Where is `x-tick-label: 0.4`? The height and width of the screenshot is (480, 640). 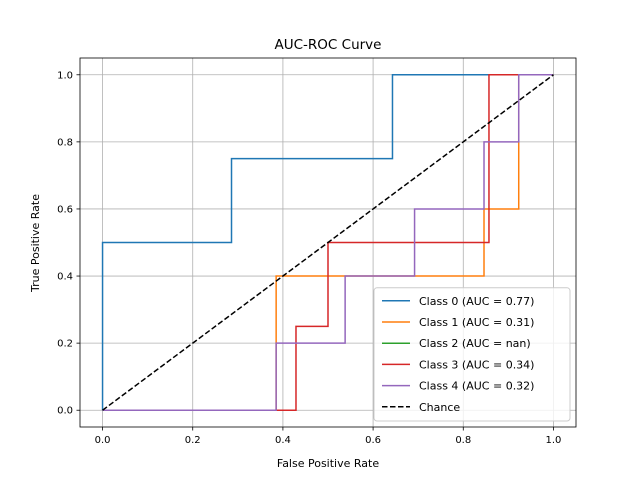 x-tick-label: 0.4 is located at coordinates (283, 440).